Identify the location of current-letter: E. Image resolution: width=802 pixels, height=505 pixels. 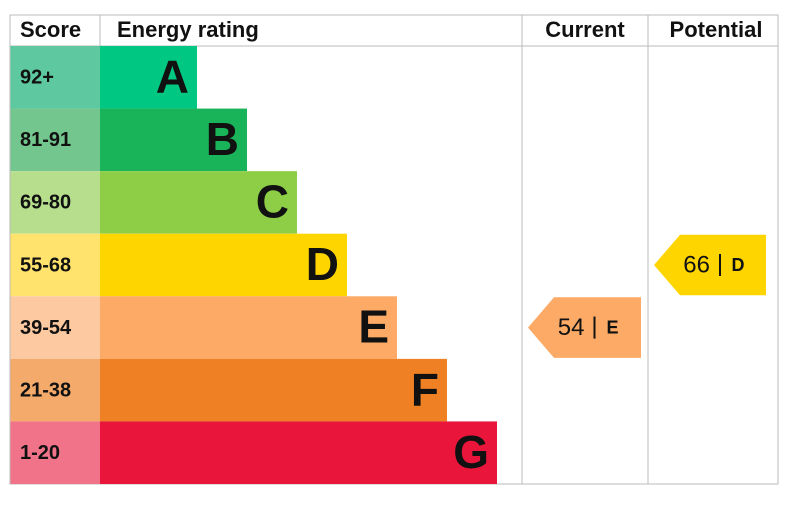
(612, 327).